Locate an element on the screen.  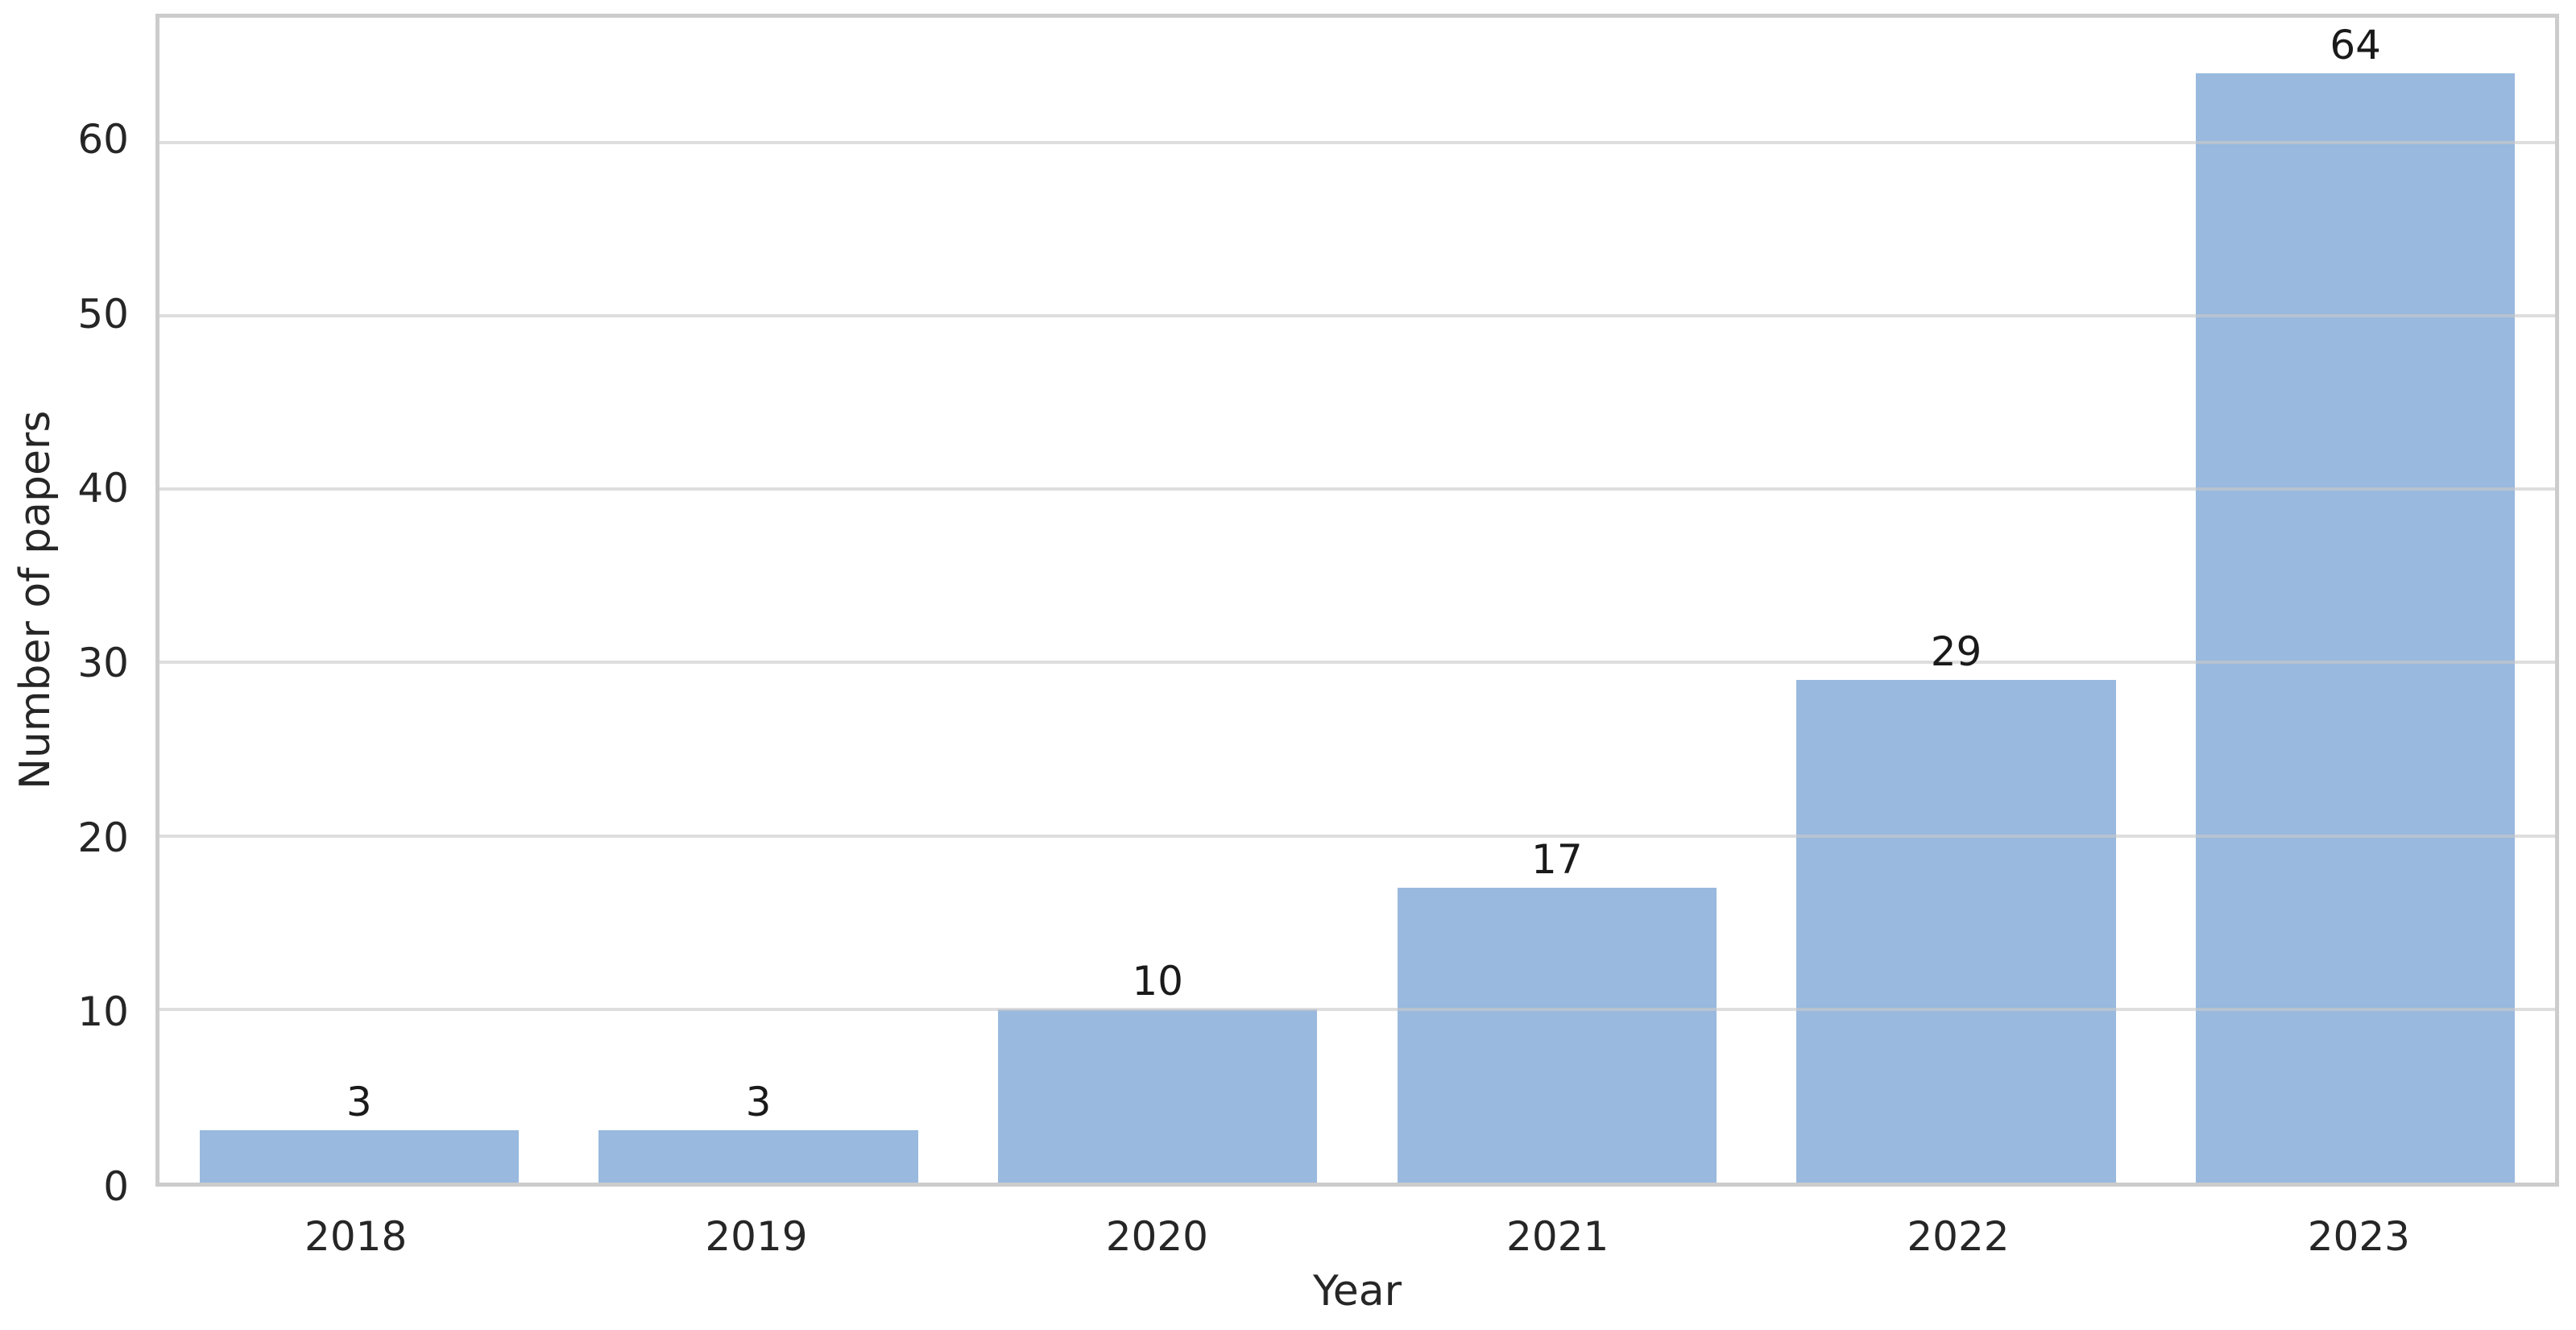
x-tick-label: 2023 is located at coordinates (2358, 1236).